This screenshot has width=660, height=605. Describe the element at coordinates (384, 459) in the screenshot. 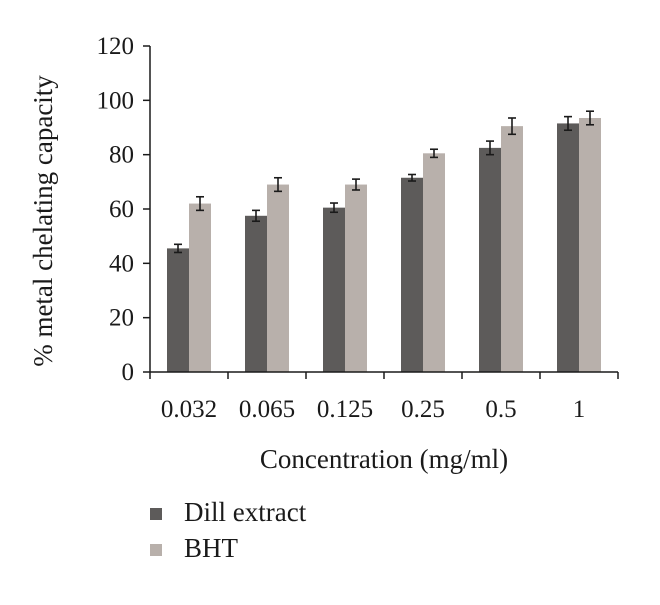

I see `x-axis-title: Concentration (mg/ml)` at that location.